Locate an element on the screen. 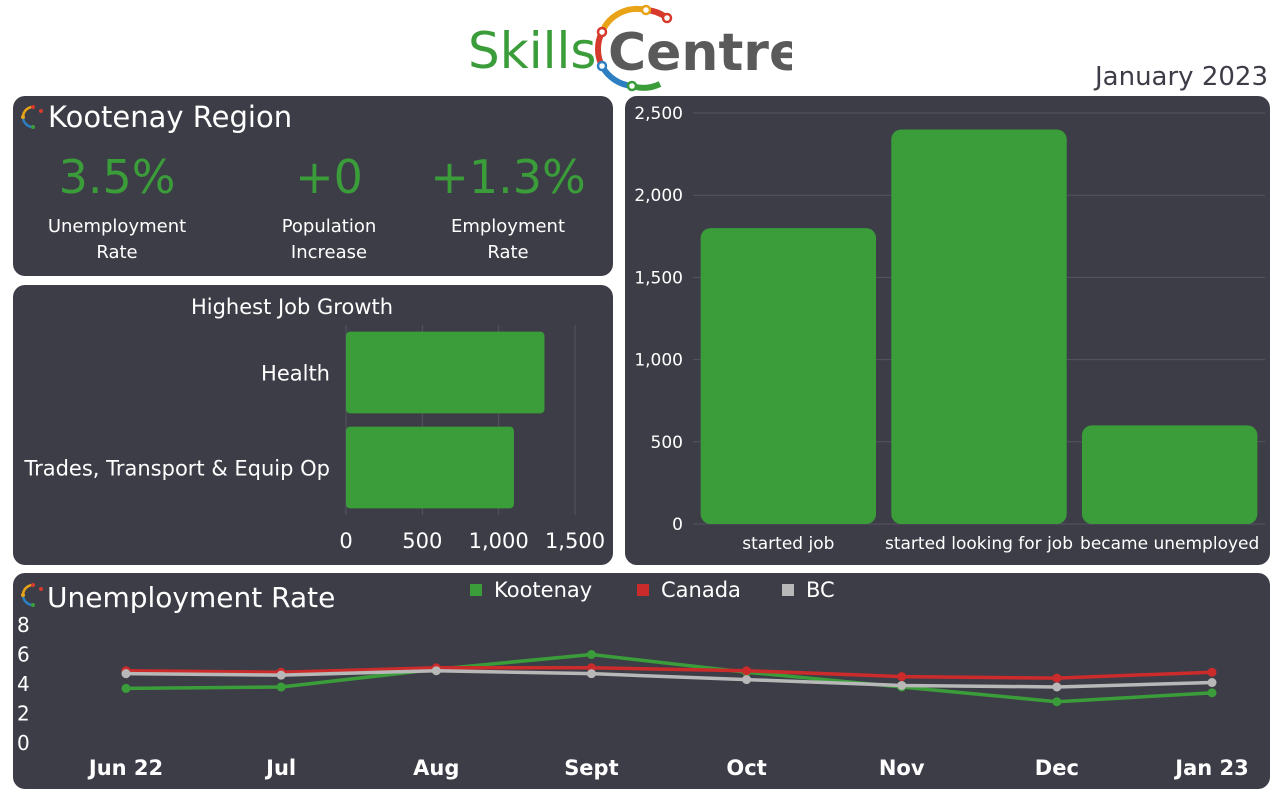  chart-title: Highest Job Growth is located at coordinates (292, 307).